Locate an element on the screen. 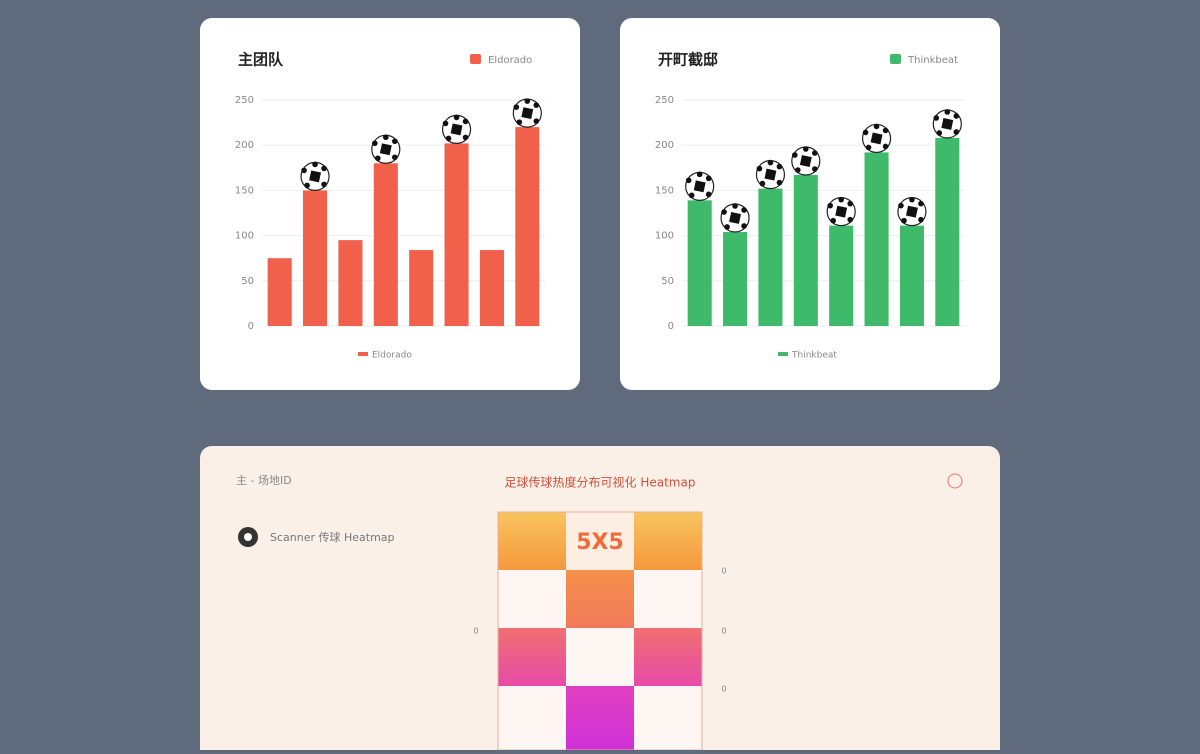 This screenshot has height=754, width=1200. chart-title: 开町截邸 is located at coordinates (688, 60).